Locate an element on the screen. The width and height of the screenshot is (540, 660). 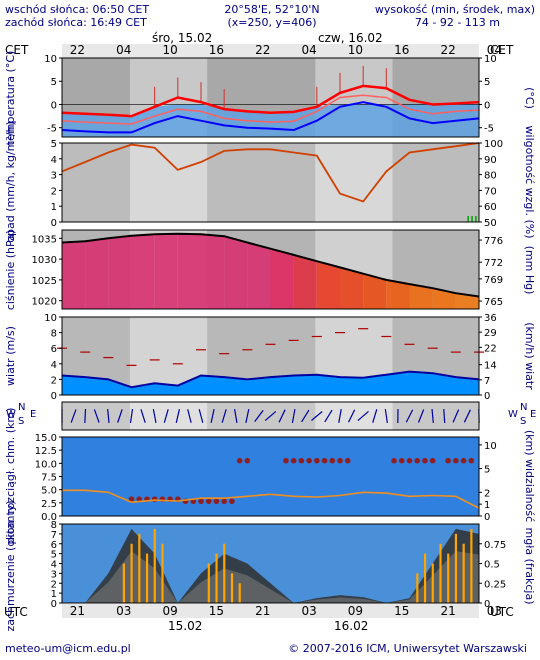
label-fog: mgła (frakcja) is located at coordinates (529, 566).